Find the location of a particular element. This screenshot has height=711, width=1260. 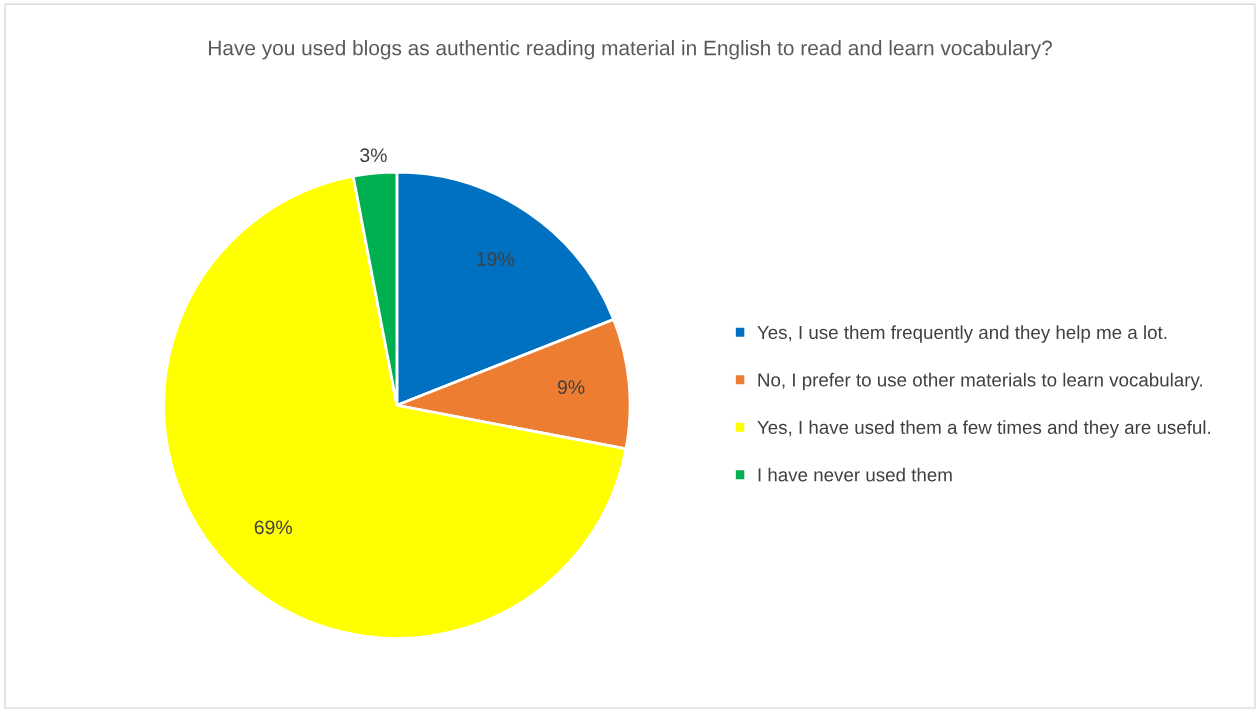

data-label: 69% is located at coordinates (273, 527).